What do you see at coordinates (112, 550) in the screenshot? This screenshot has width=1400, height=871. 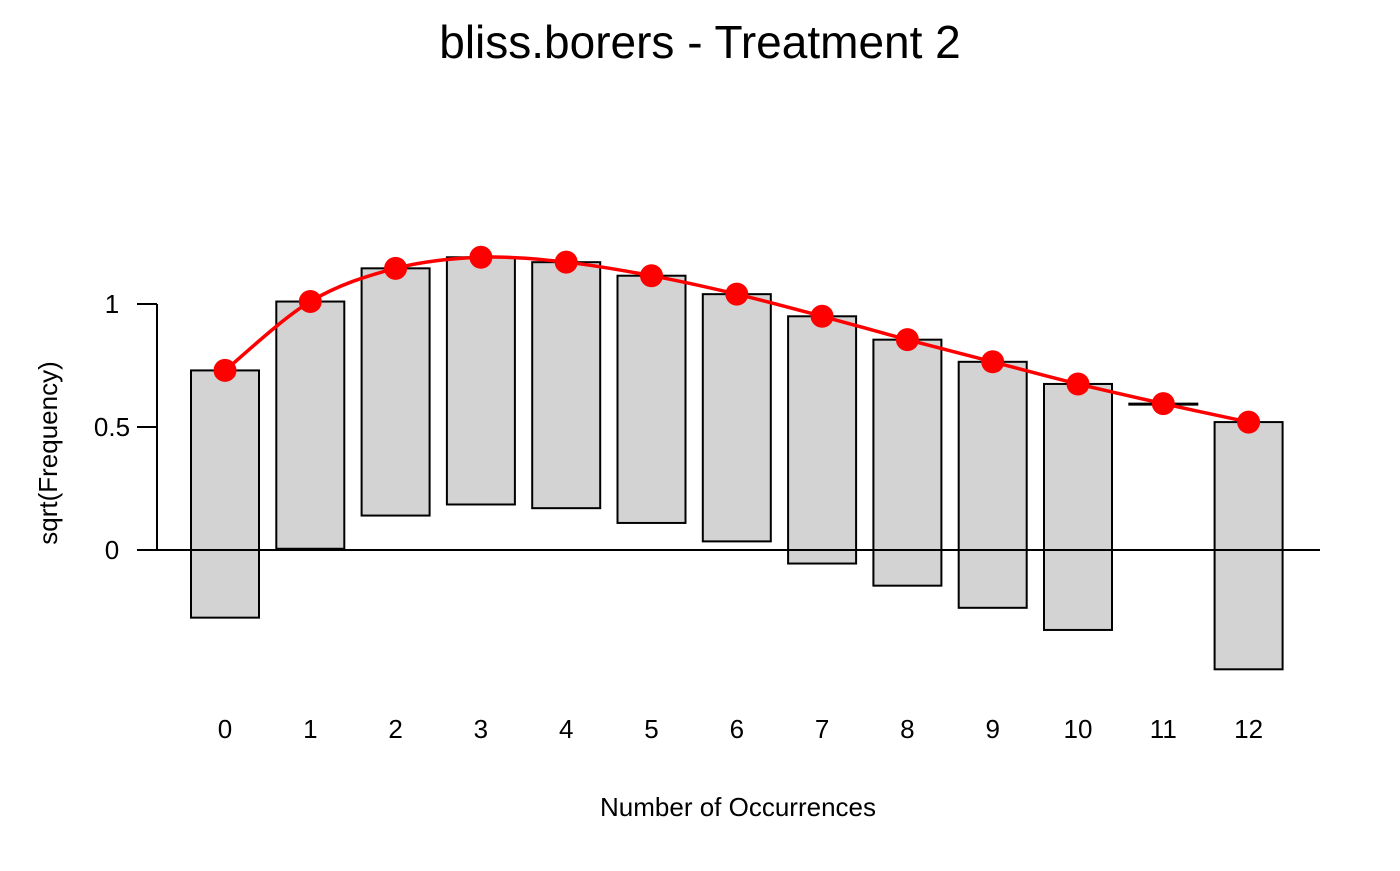 I see `y-tick-label-0: 0` at bounding box center [112, 550].